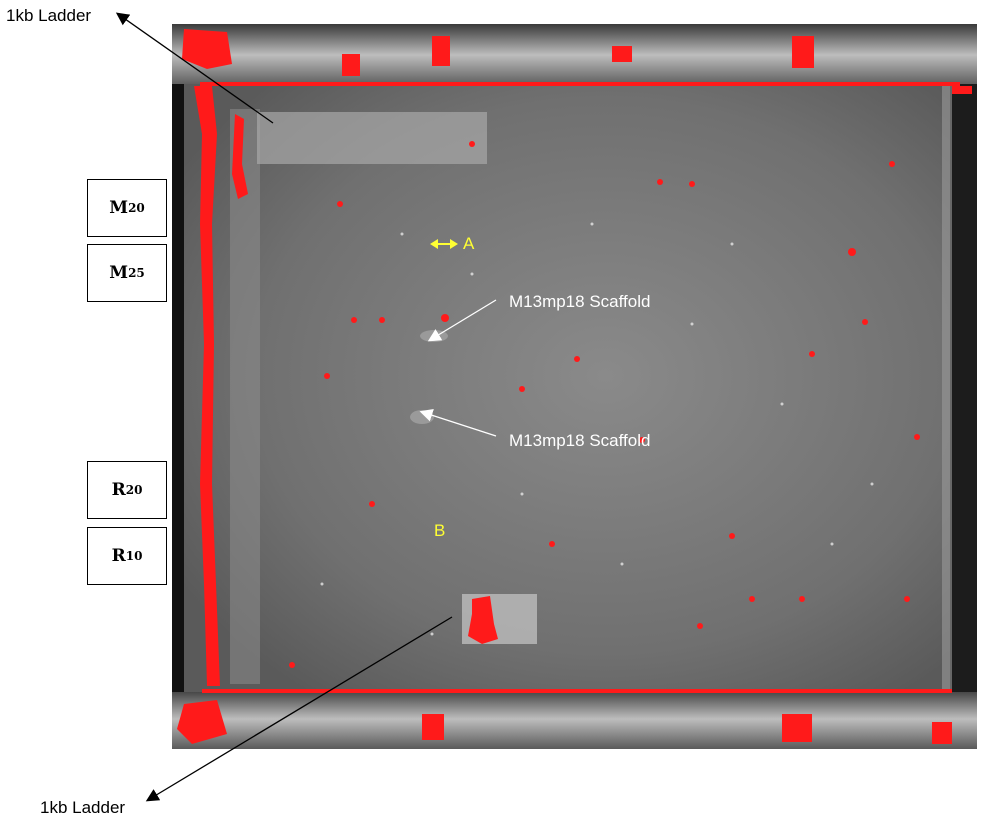  I want to click on lane-label-r10: R 10, so click(127, 556).